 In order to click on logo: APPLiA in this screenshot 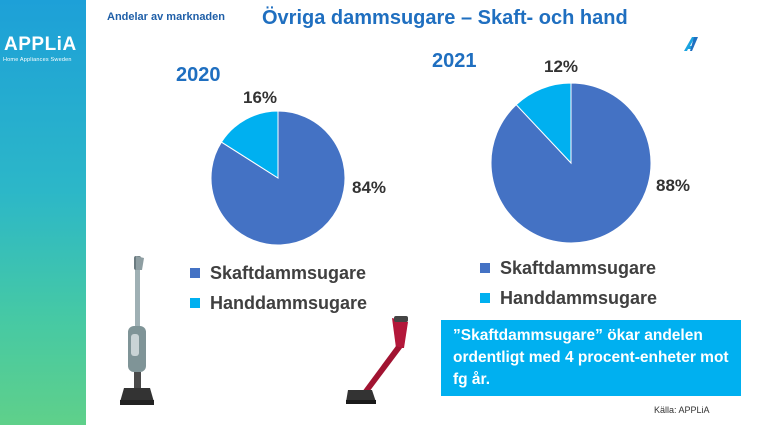, I will do `click(40, 44)`.